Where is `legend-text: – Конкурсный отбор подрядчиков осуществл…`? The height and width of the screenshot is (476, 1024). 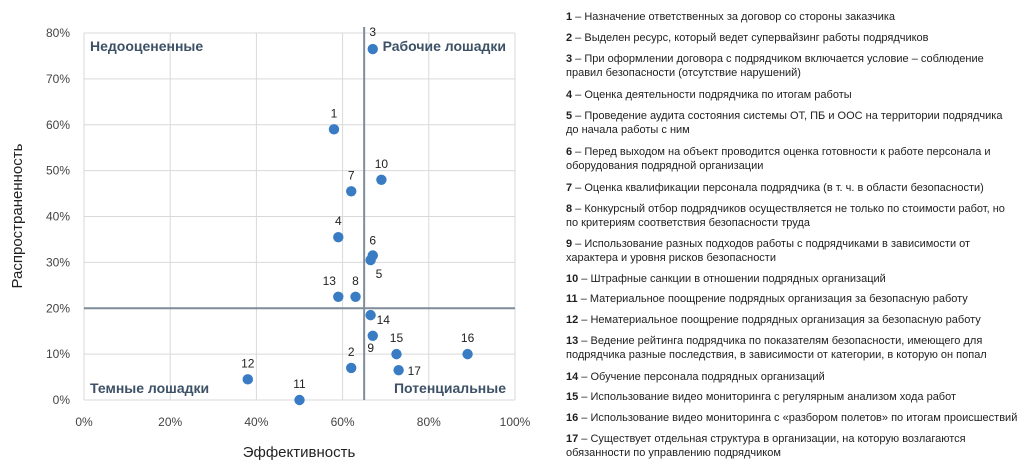
legend-text: – Конкурсный отбор подрядчиков осуществл… is located at coordinates (785, 216).